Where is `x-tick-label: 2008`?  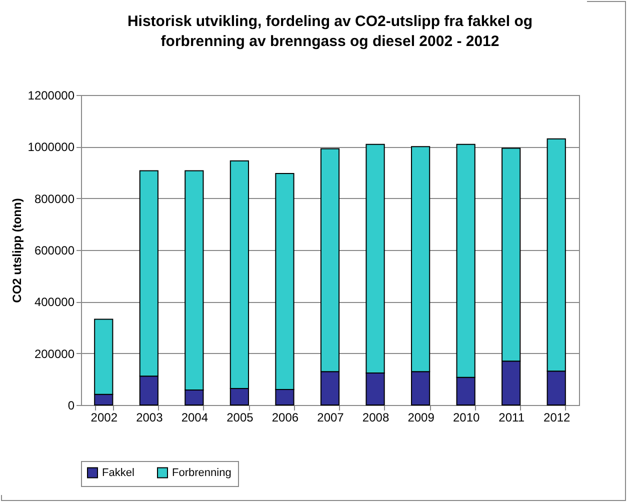 x-tick-label: 2008 is located at coordinates (376, 417).